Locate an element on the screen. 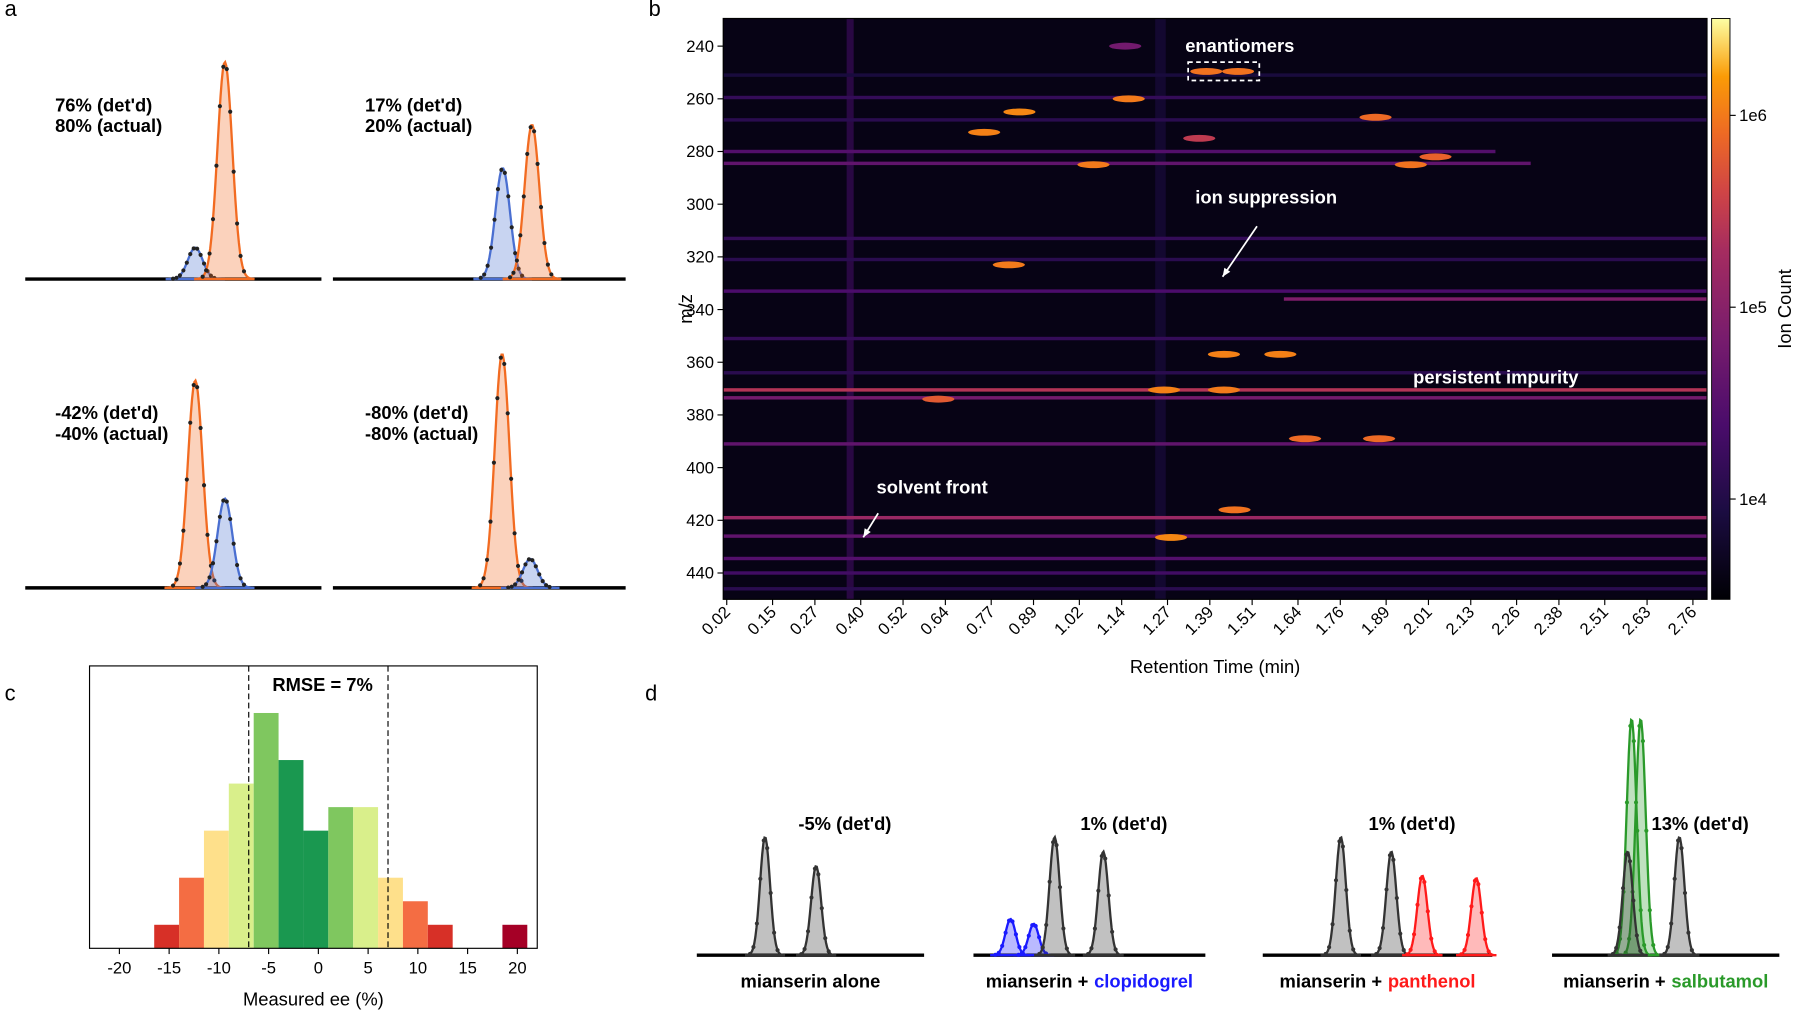 The width and height of the screenshot is (1800, 1015). plot-frame is located at coordinates (313, 807).